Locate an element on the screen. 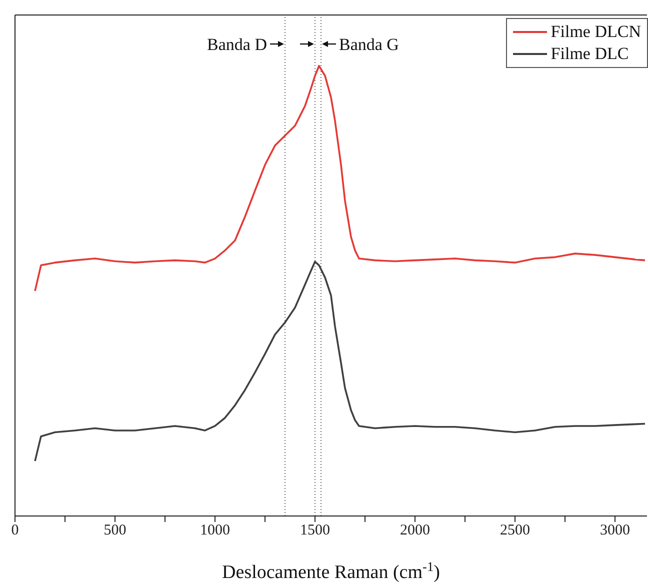 The height and width of the screenshot is (588, 648). x-tick-label: 2000 is located at coordinates (415, 530).